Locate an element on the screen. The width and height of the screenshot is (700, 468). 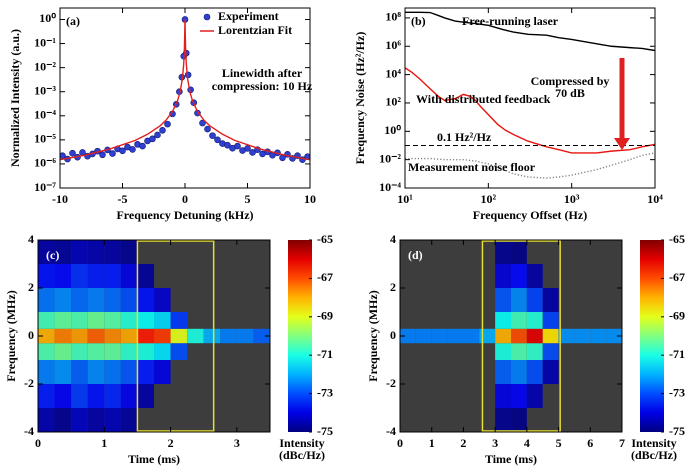
y-tick-label: 10⁻⁷ is located at coordinates (45, 187).